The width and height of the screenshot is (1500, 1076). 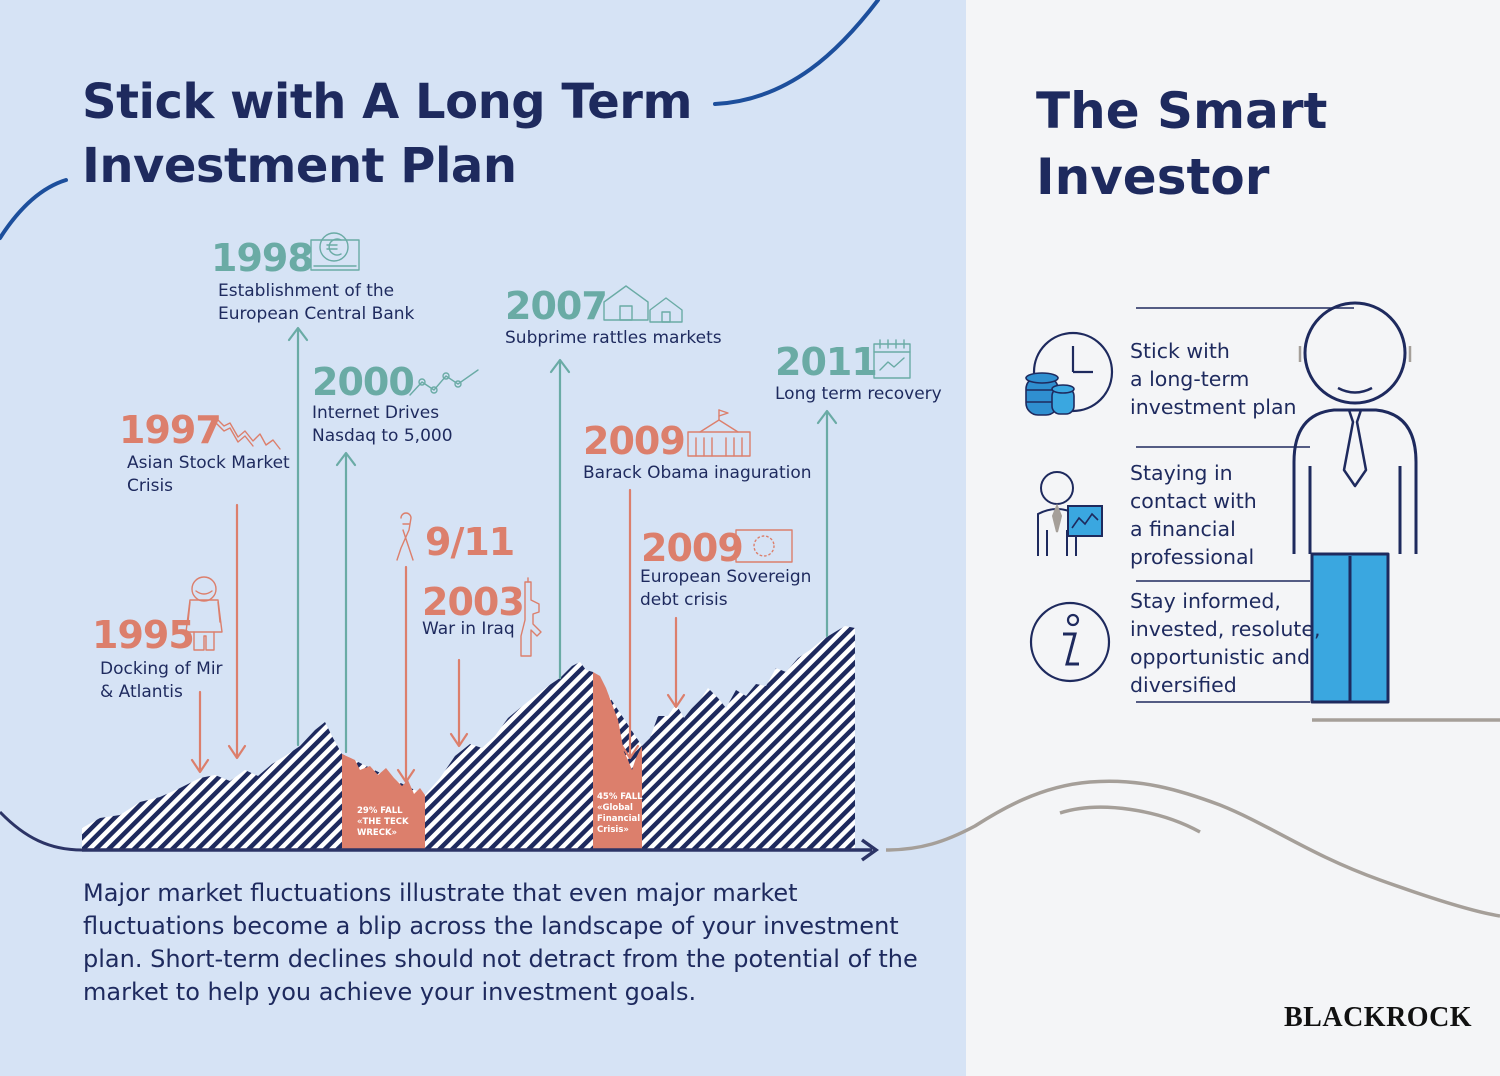 I want to click on event-description-1997: Asian Stock Market Crisis, so click(x=208, y=475).